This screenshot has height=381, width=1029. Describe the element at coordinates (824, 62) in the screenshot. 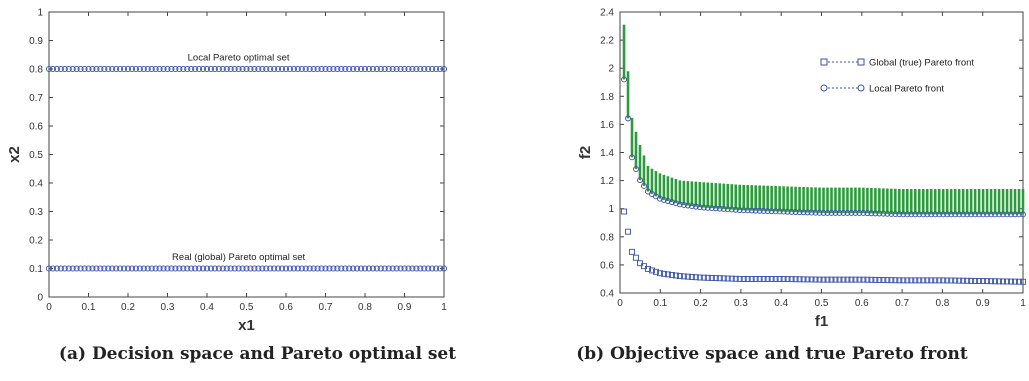

I see `legend-square-marker` at that location.